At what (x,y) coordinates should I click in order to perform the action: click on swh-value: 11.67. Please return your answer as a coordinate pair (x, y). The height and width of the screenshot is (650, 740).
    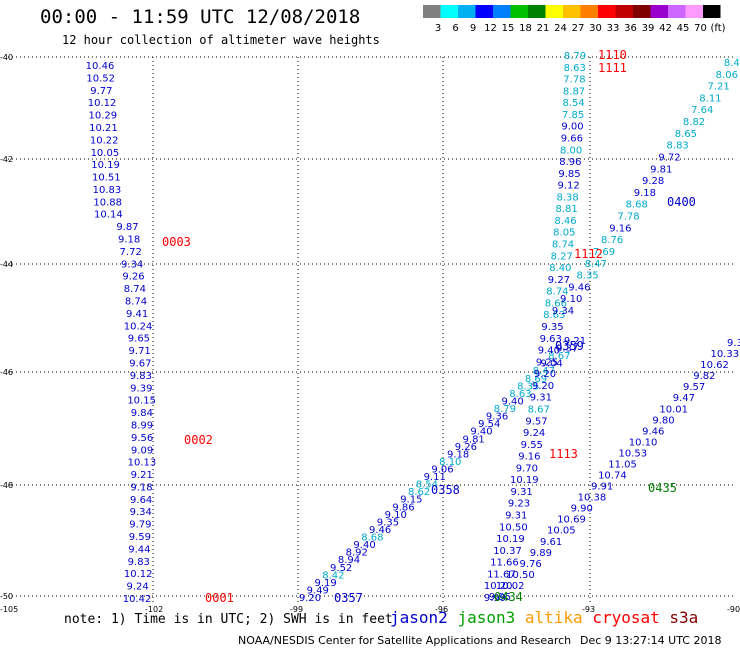
    Looking at the image, I should click on (501, 574).